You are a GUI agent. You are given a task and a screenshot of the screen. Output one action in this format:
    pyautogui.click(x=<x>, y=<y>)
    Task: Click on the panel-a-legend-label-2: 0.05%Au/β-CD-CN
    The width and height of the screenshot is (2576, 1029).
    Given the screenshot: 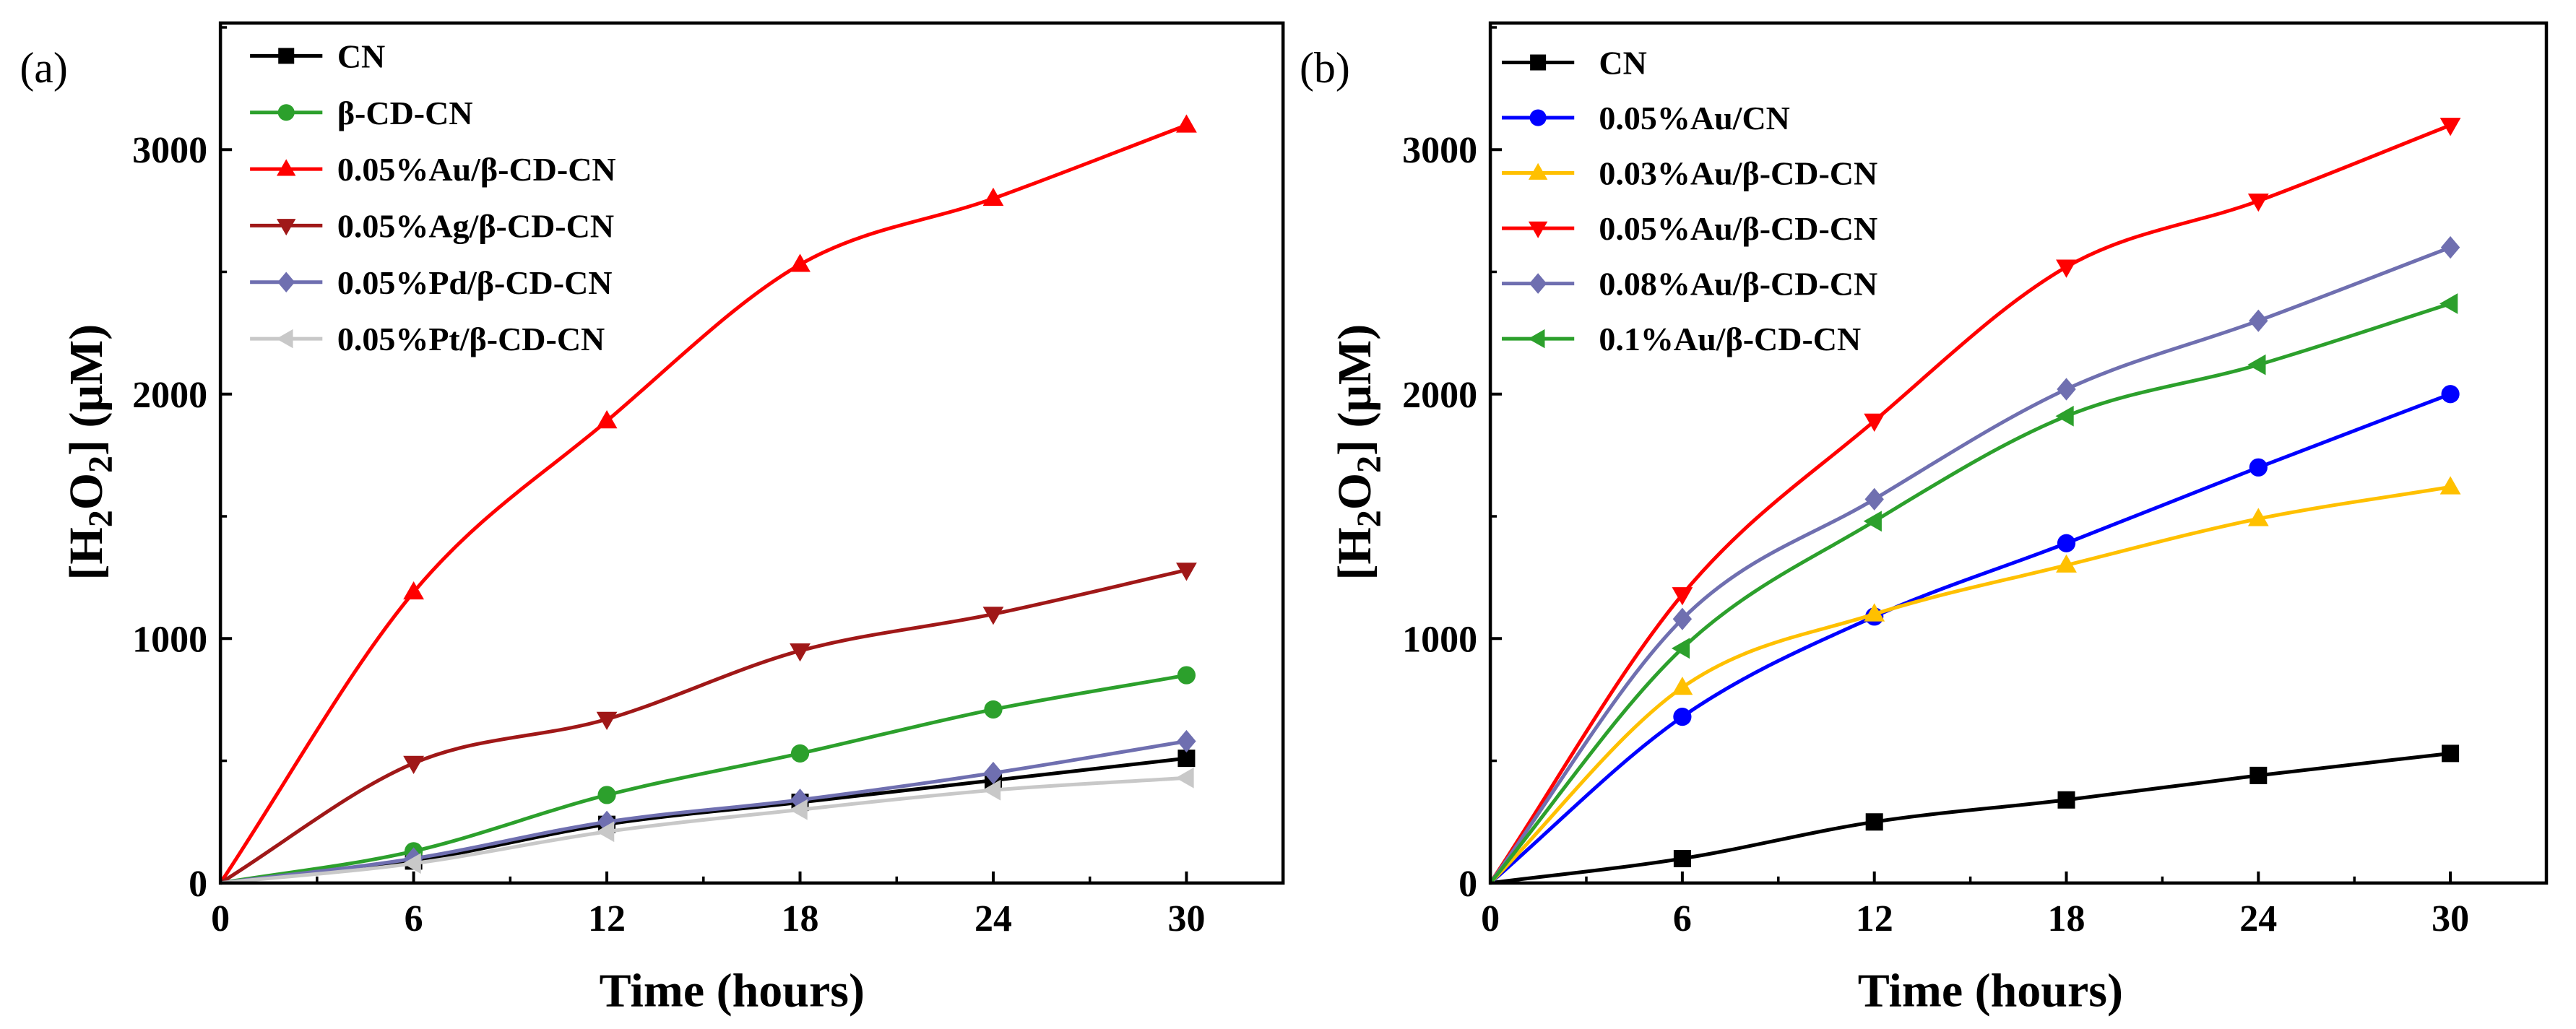 What is the action you would take?
    pyautogui.click(x=476, y=169)
    